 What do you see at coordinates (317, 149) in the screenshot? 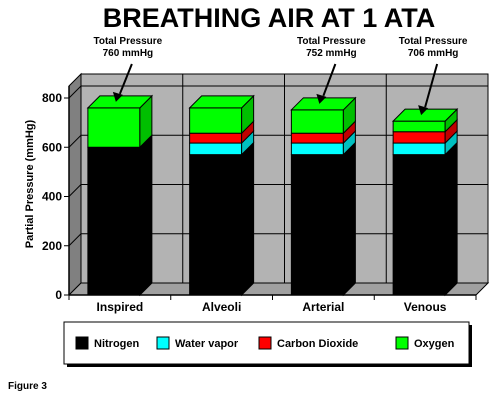
I see `bar-arterial-water-vapor` at bounding box center [317, 149].